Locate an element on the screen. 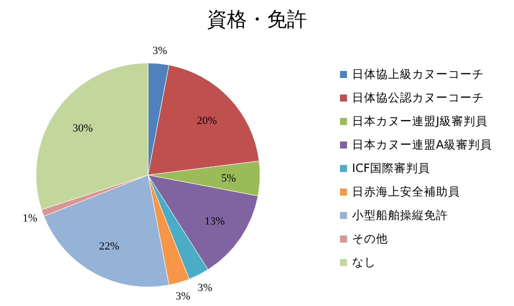  data-label: 13% is located at coordinates (214, 221).